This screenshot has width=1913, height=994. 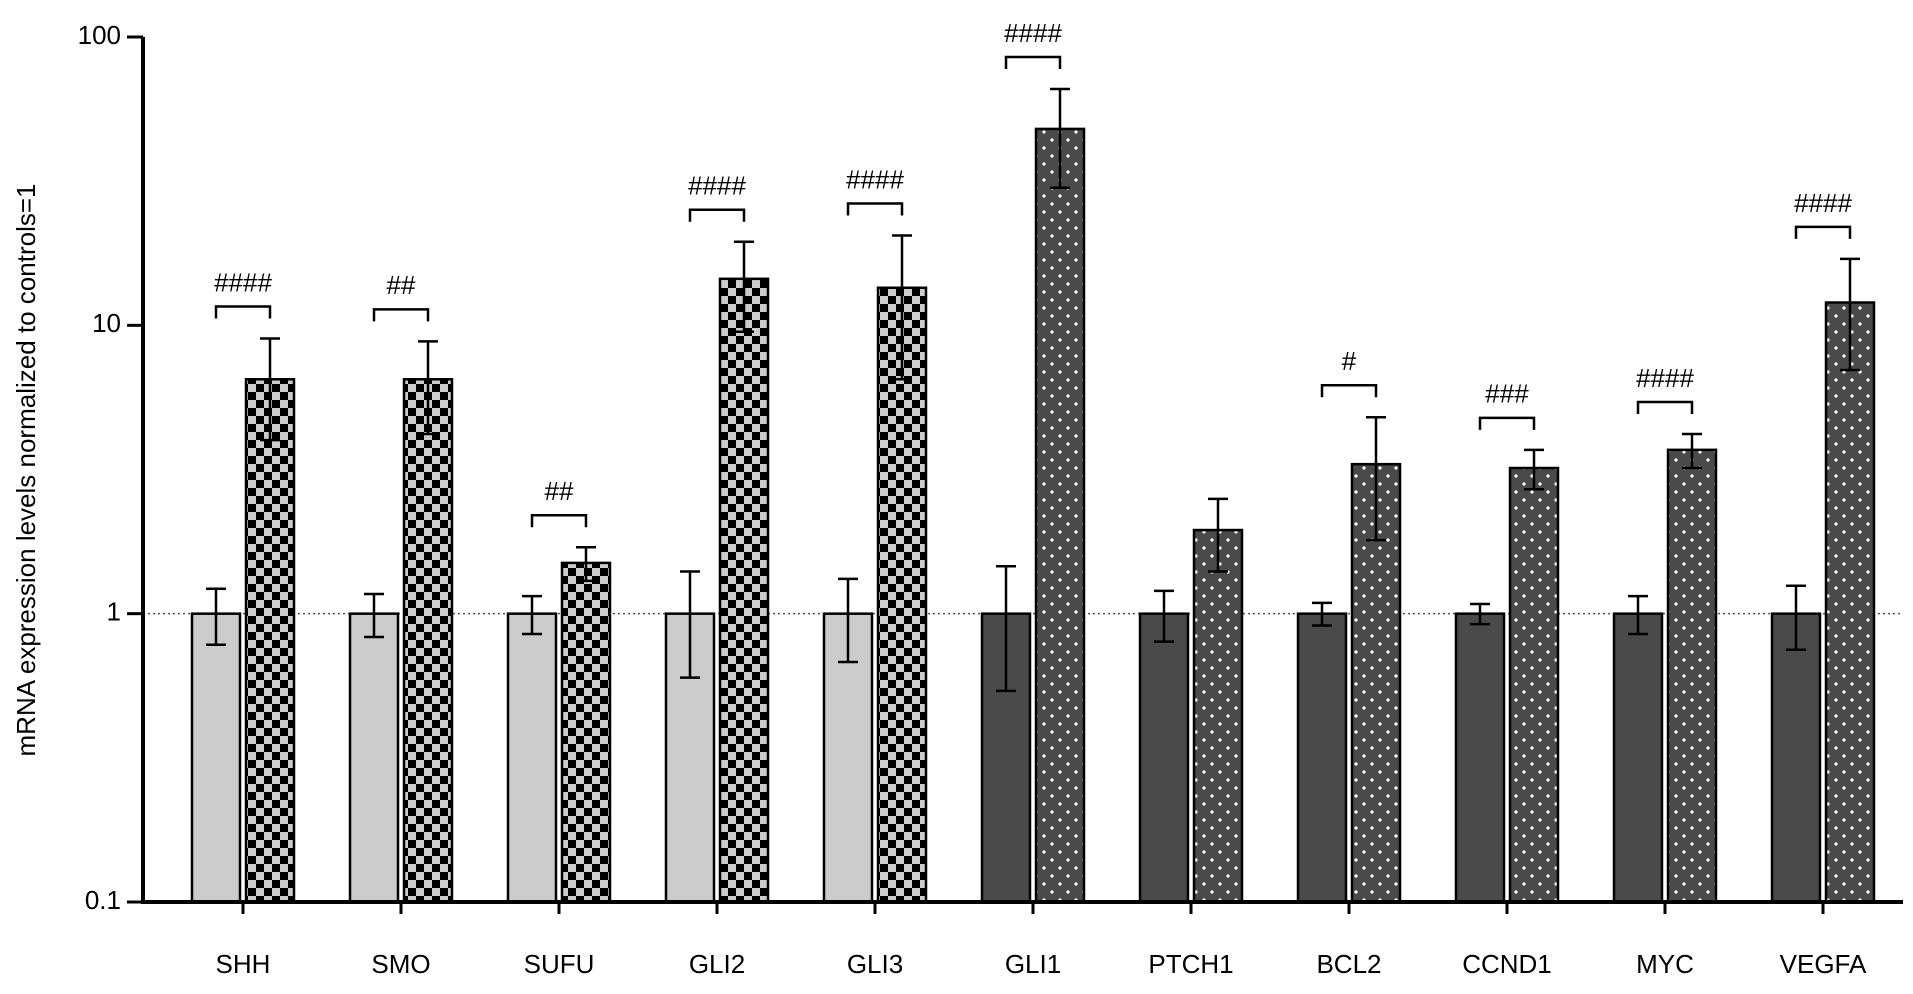 I want to click on x-tick-label: SMO, so click(x=400, y=964).